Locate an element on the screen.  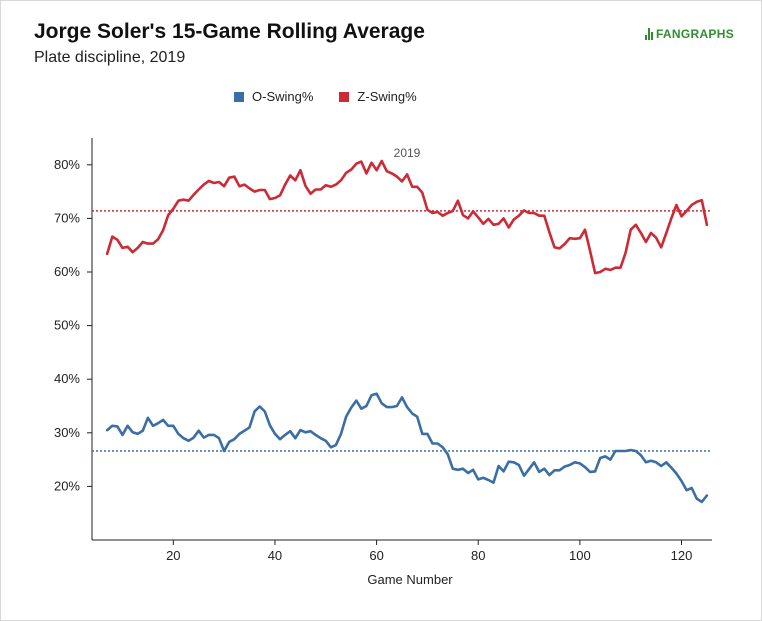
x-tick-label: 20 is located at coordinates (173, 555).